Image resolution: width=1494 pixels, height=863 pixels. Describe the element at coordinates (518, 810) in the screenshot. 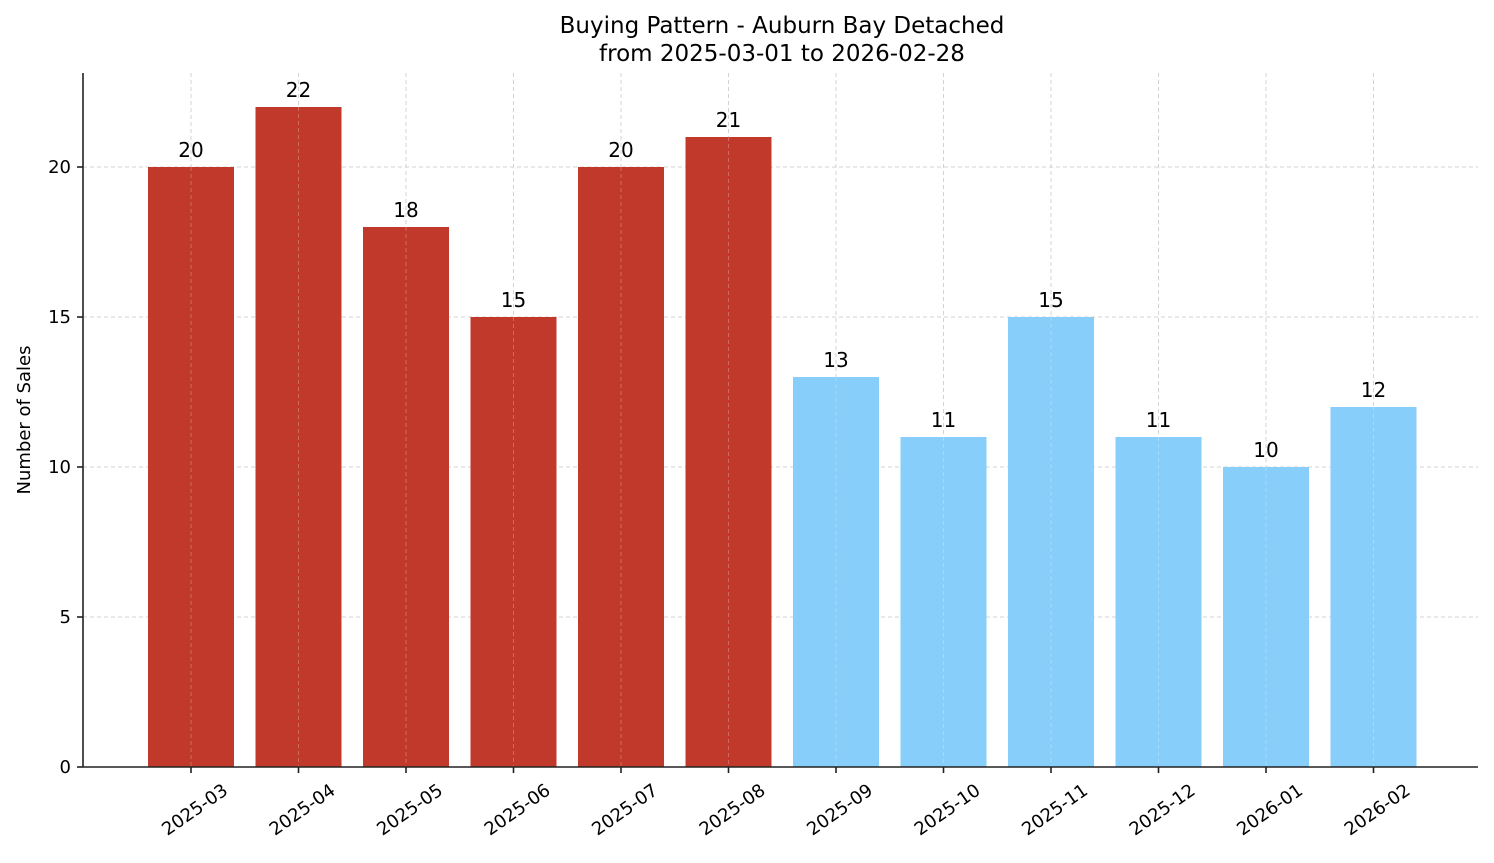

I see `x-tick-label: 2025-06` at that location.